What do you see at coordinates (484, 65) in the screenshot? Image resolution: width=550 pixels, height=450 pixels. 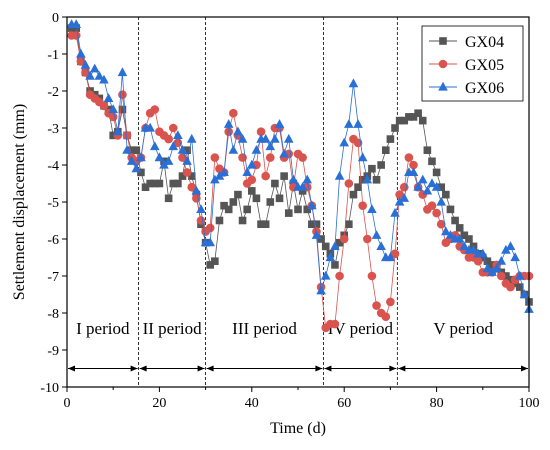 I see `legend-label: GX05` at bounding box center [484, 65].